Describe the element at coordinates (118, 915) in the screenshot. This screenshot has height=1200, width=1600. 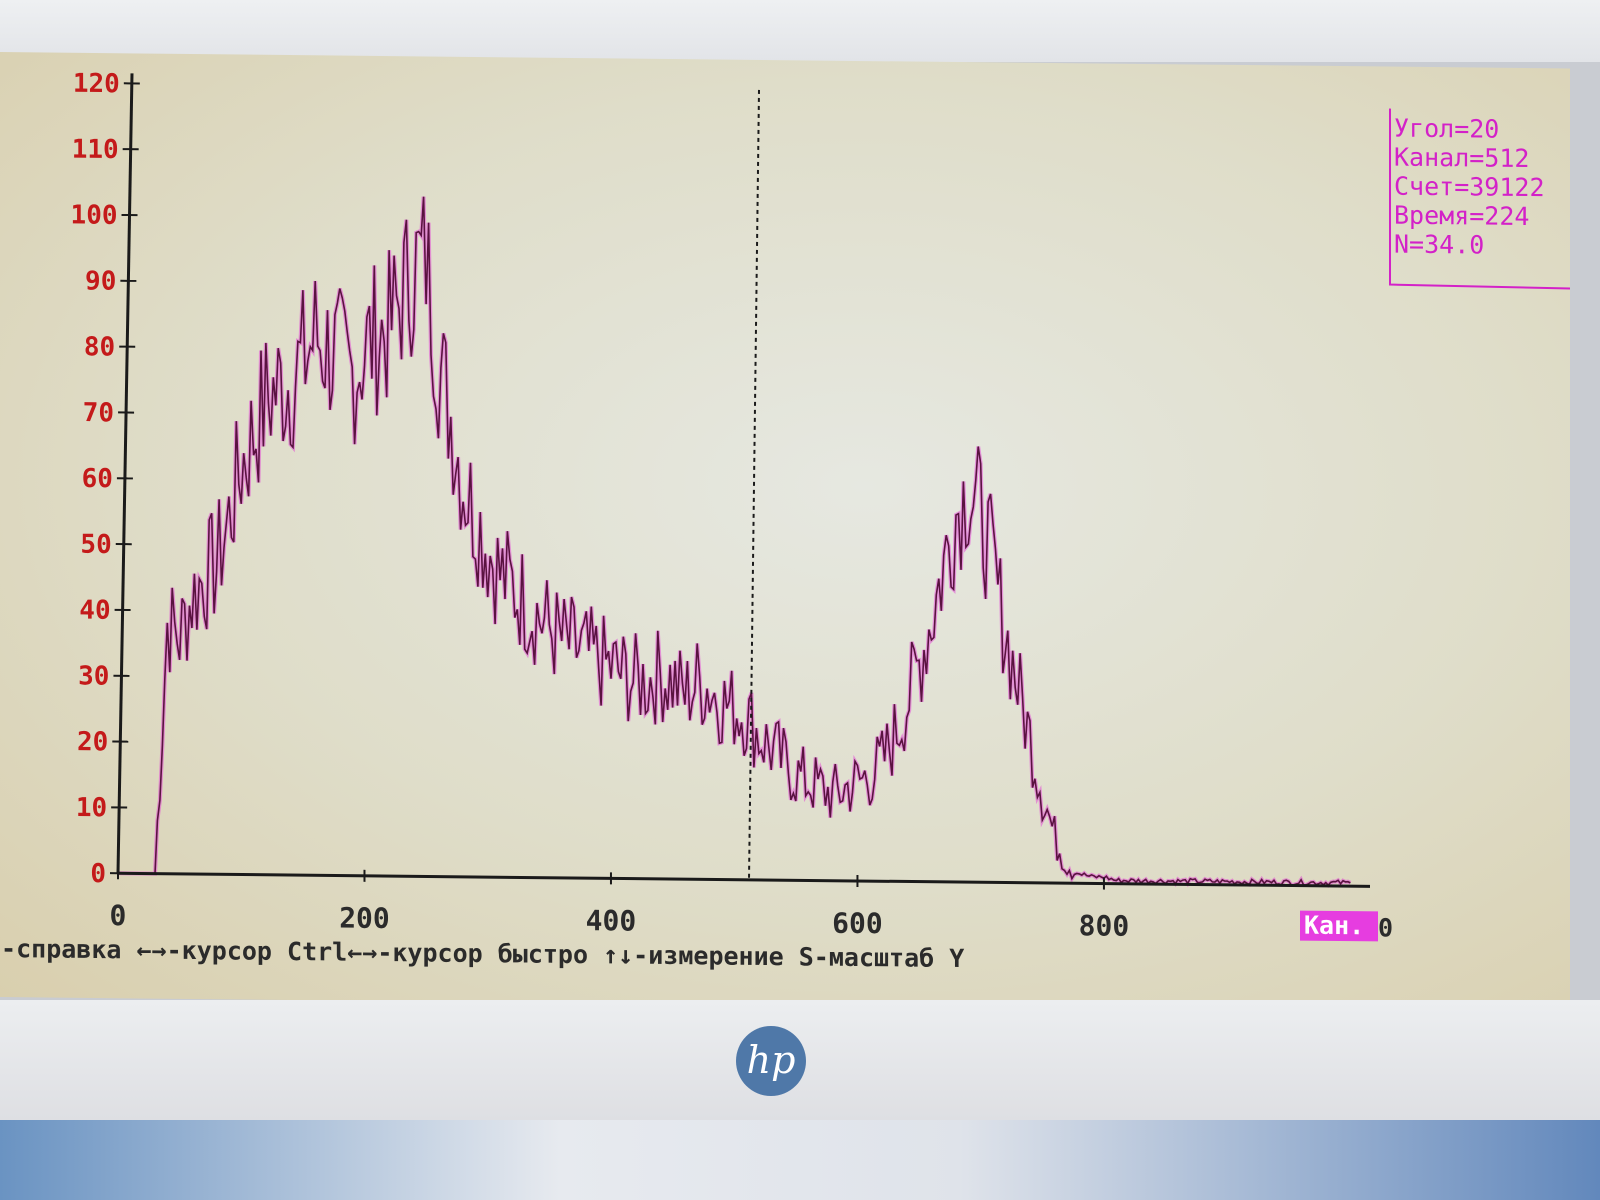
I see `x-tick-label: 0` at that location.